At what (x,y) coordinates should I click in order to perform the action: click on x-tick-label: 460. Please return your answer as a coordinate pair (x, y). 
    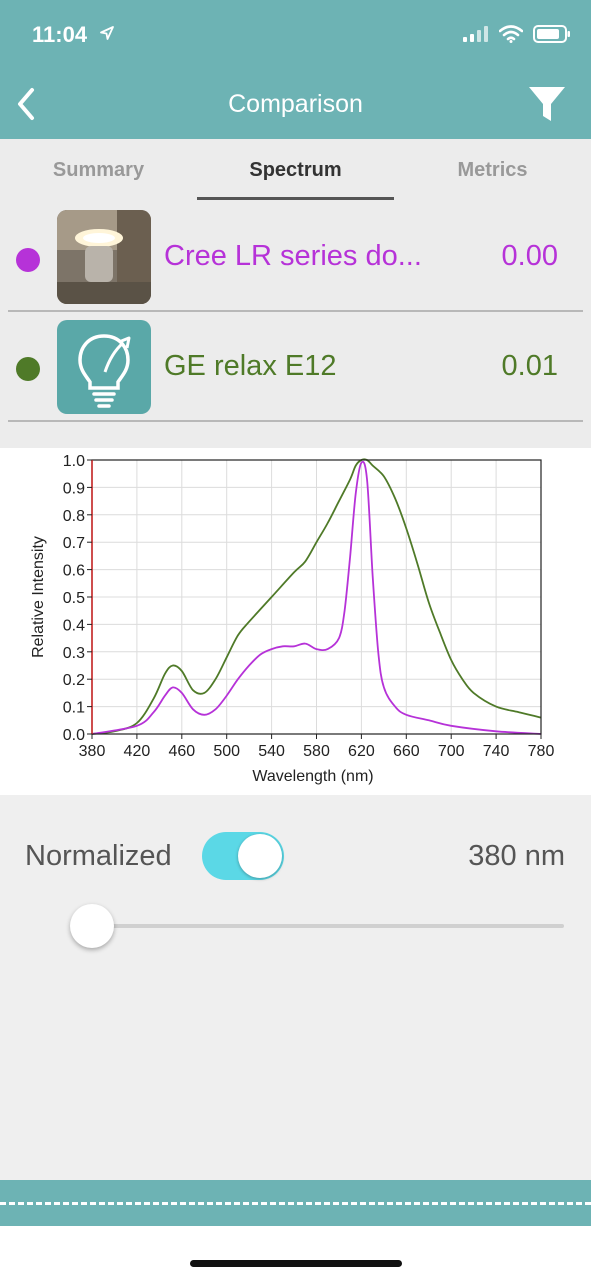
    Looking at the image, I should click on (181, 751).